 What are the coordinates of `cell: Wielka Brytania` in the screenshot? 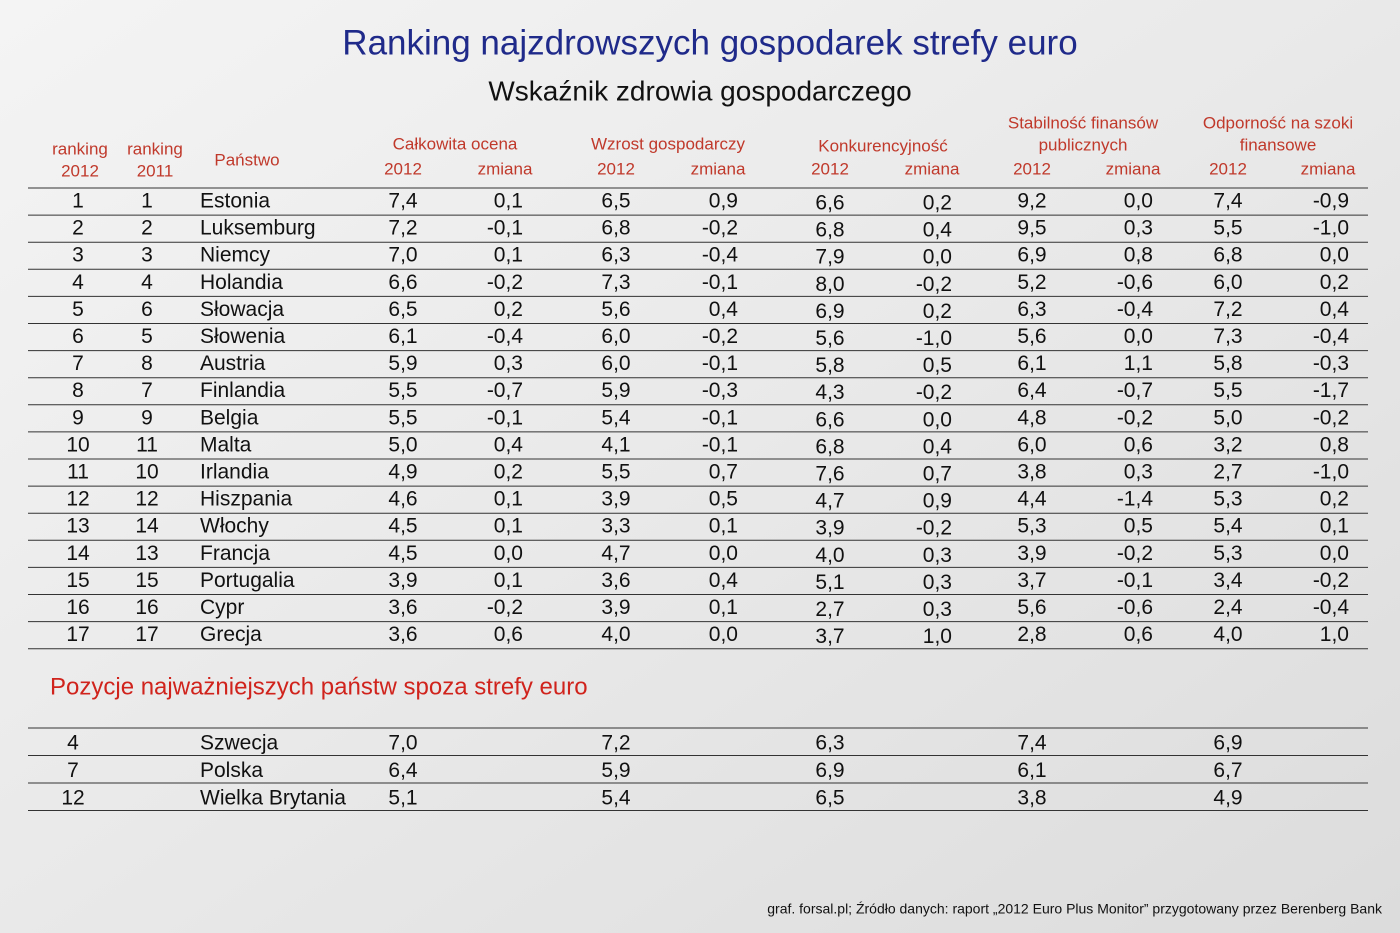 It's located at (273, 798).